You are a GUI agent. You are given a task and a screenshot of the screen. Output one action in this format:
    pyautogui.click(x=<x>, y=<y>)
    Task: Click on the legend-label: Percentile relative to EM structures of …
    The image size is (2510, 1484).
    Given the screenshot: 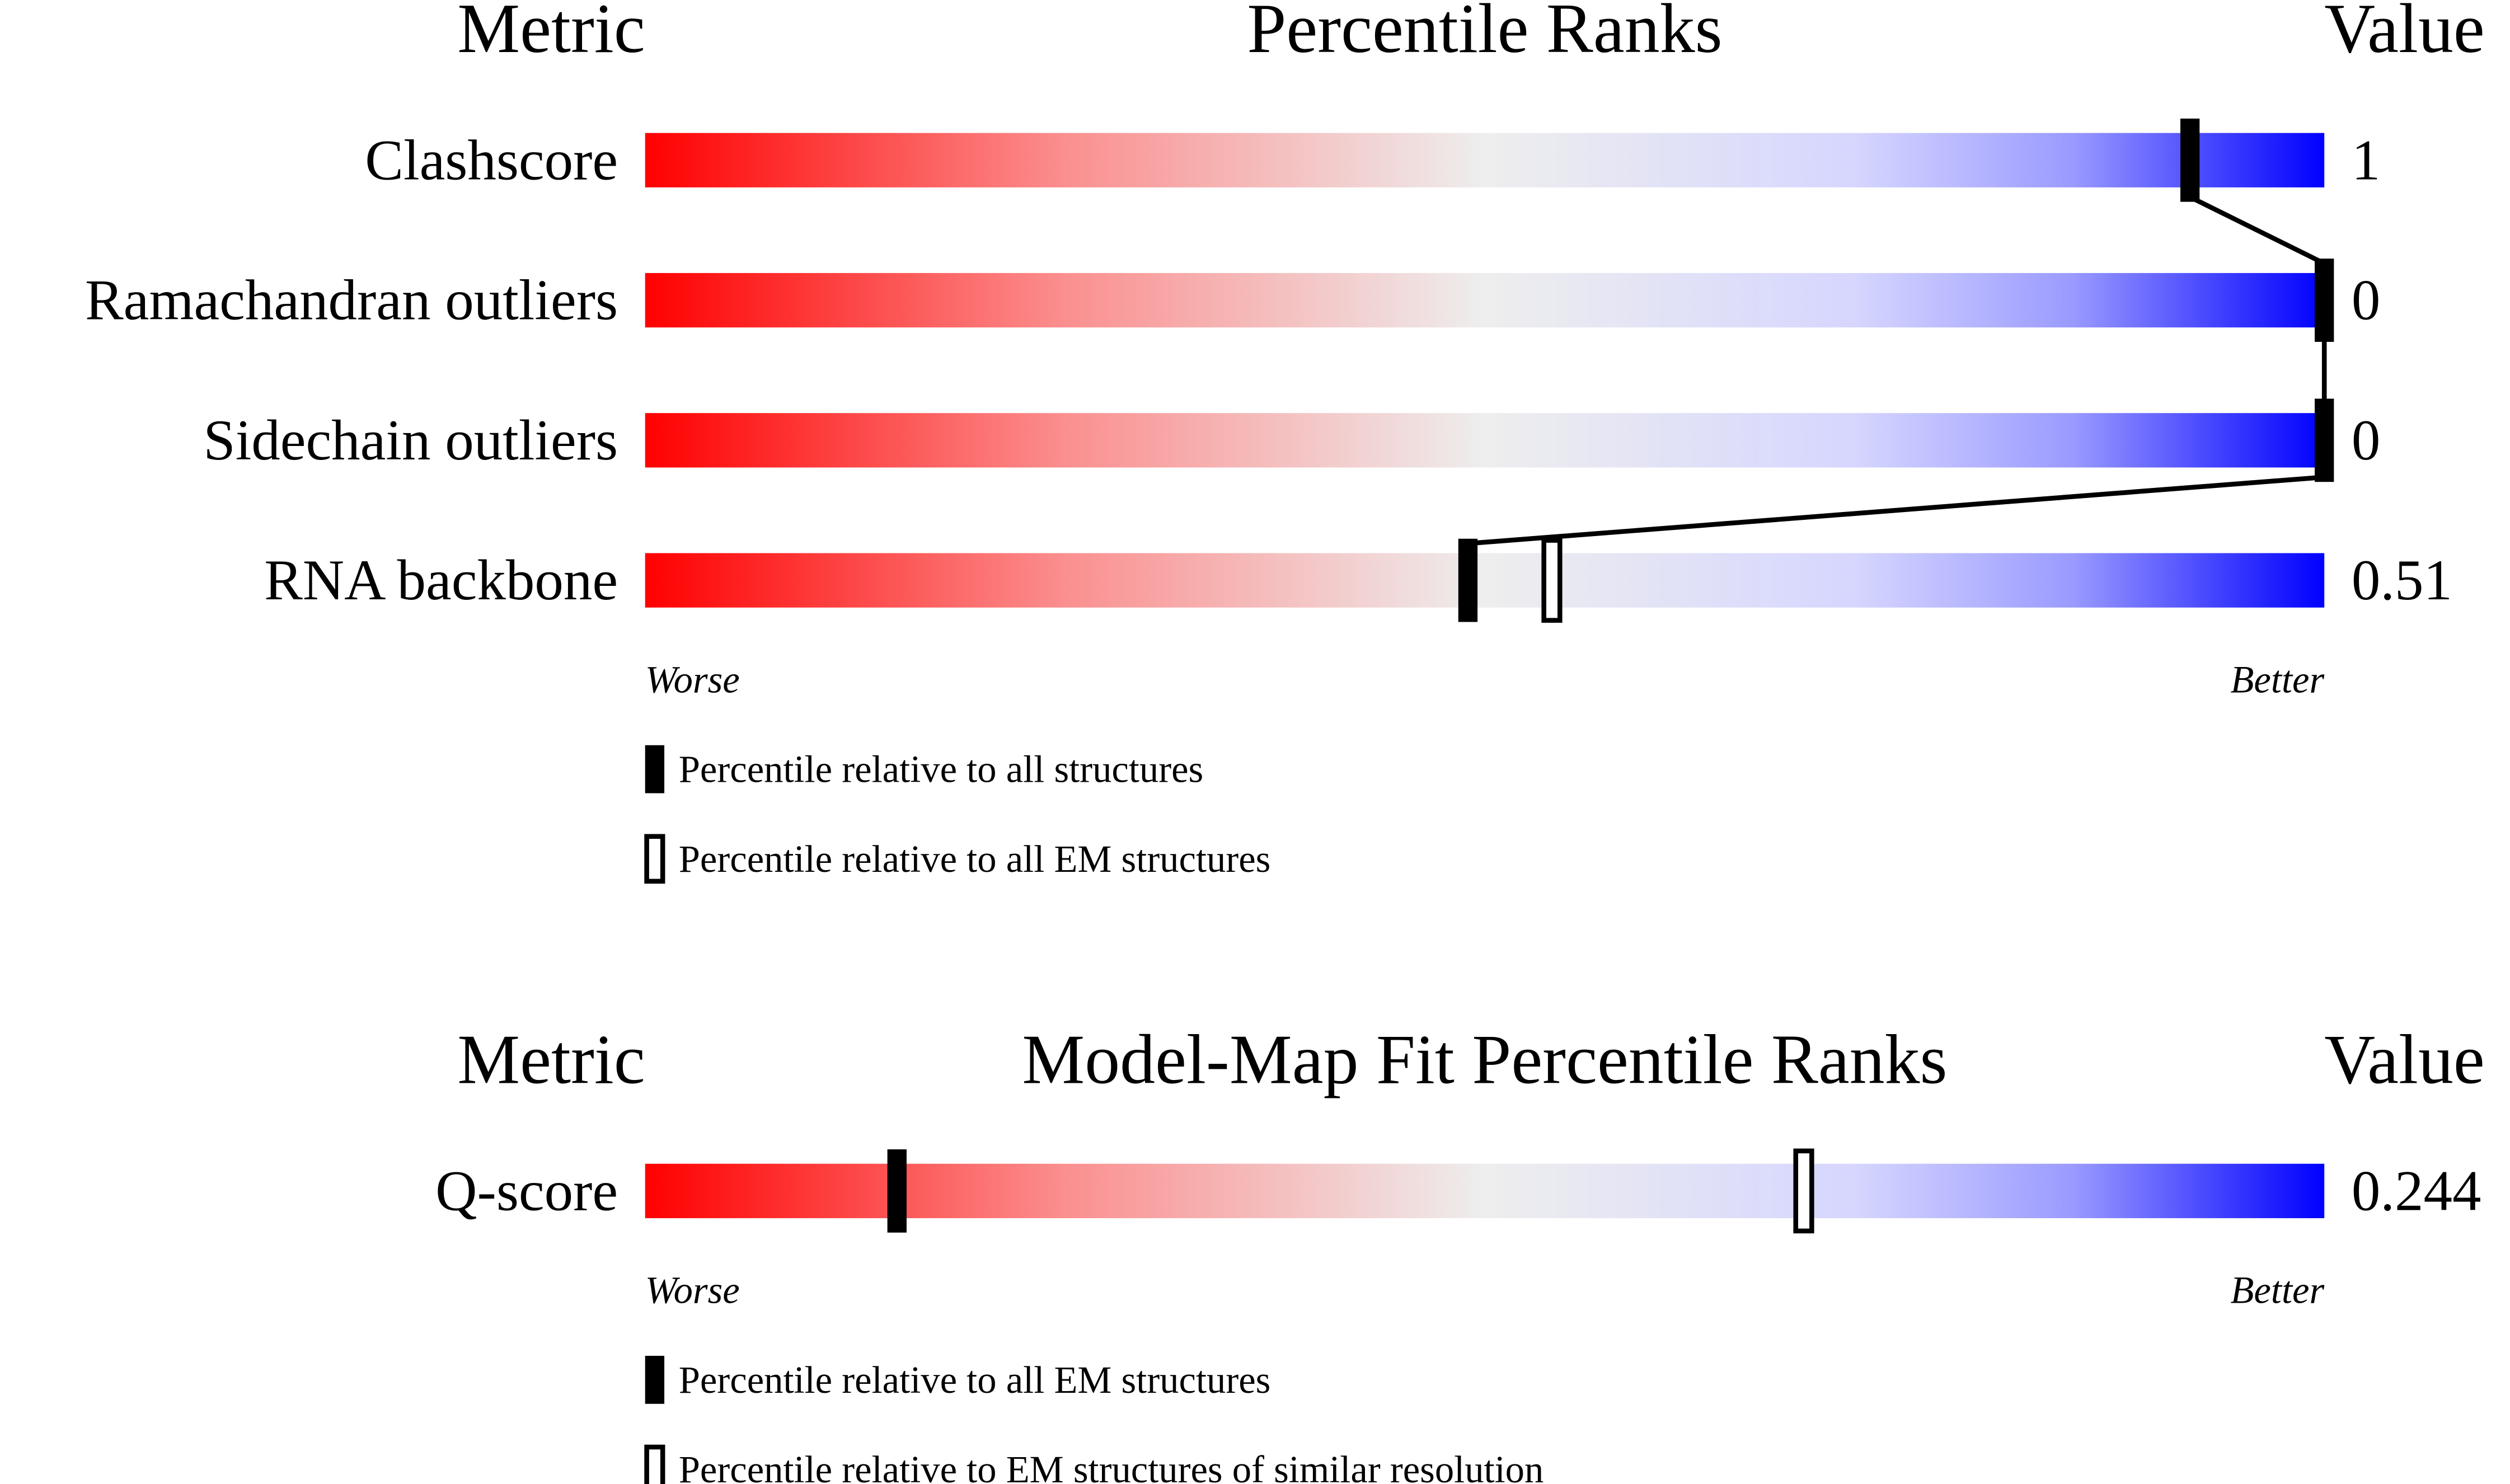 What is the action you would take?
    pyautogui.click(x=1111, y=1466)
    